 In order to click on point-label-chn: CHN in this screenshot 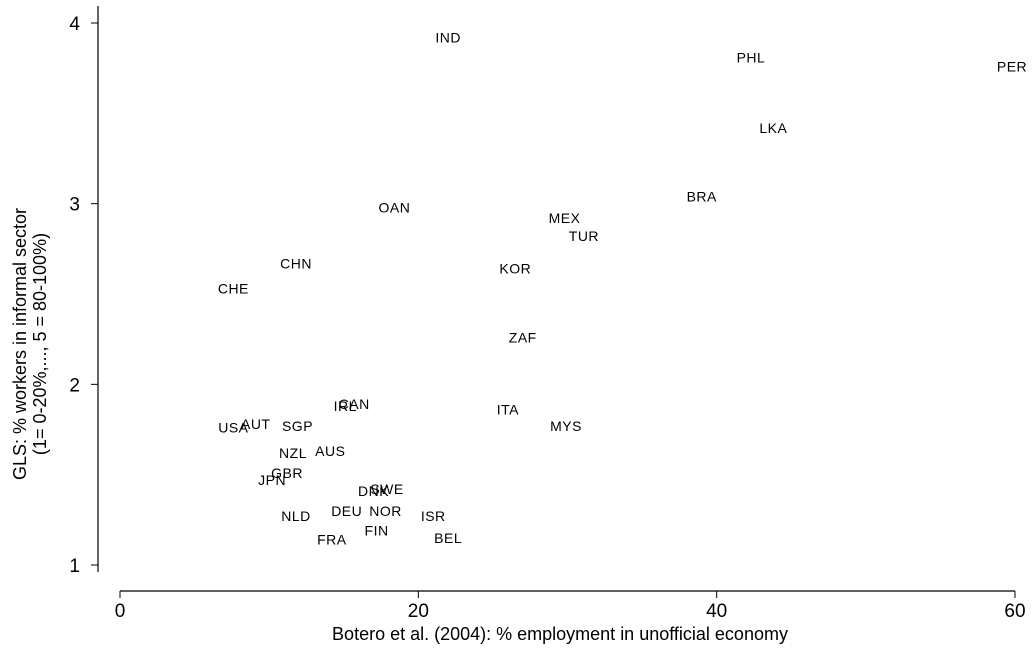, I will do `click(296, 263)`.